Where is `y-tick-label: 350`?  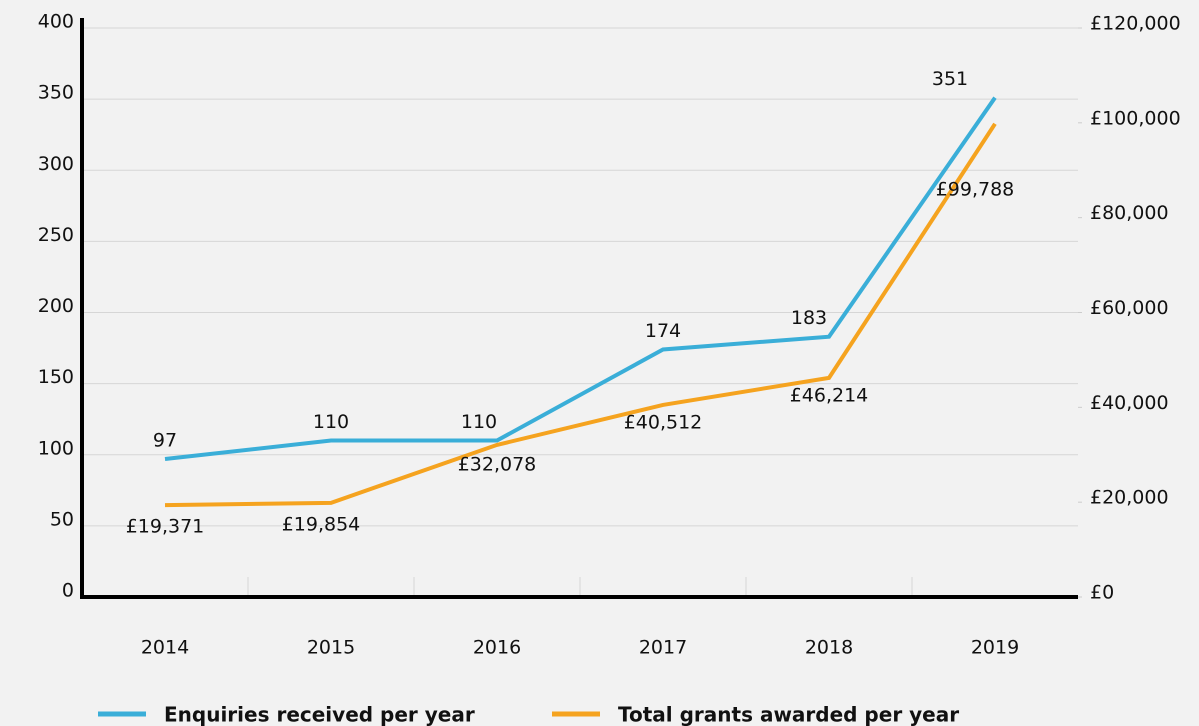
y-tick-label: 350 is located at coordinates (56, 93).